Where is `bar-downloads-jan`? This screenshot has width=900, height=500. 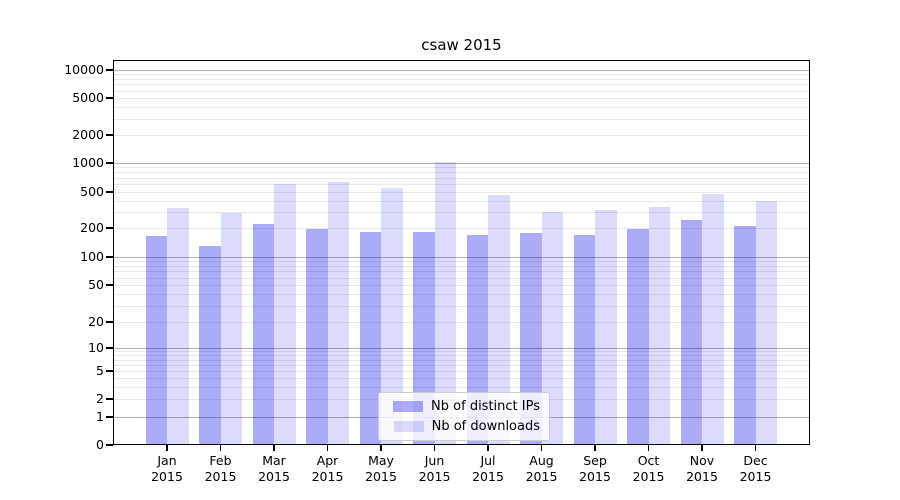 bar-downloads-jan is located at coordinates (178, 326).